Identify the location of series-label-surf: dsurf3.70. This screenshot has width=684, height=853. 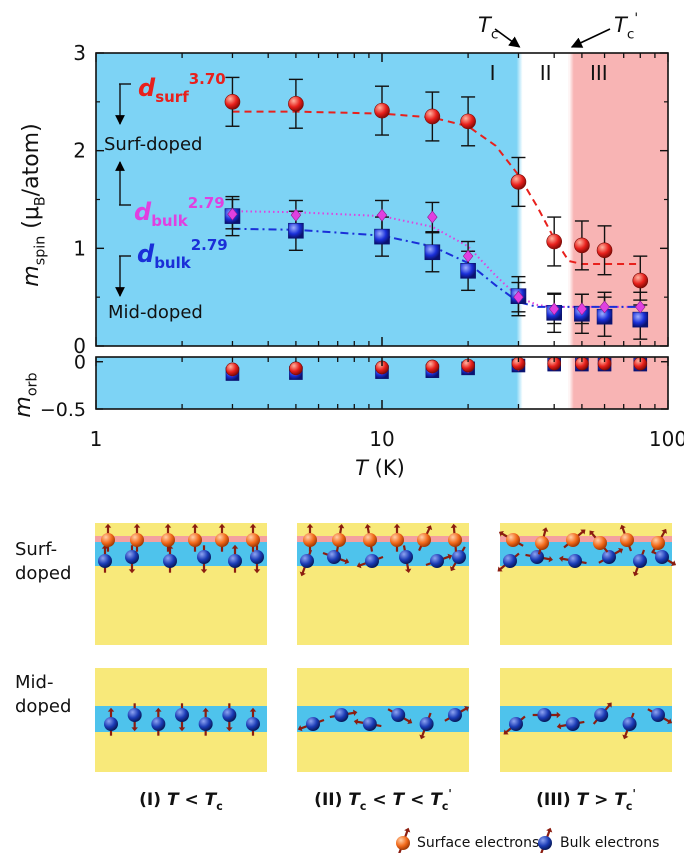
(182, 88).